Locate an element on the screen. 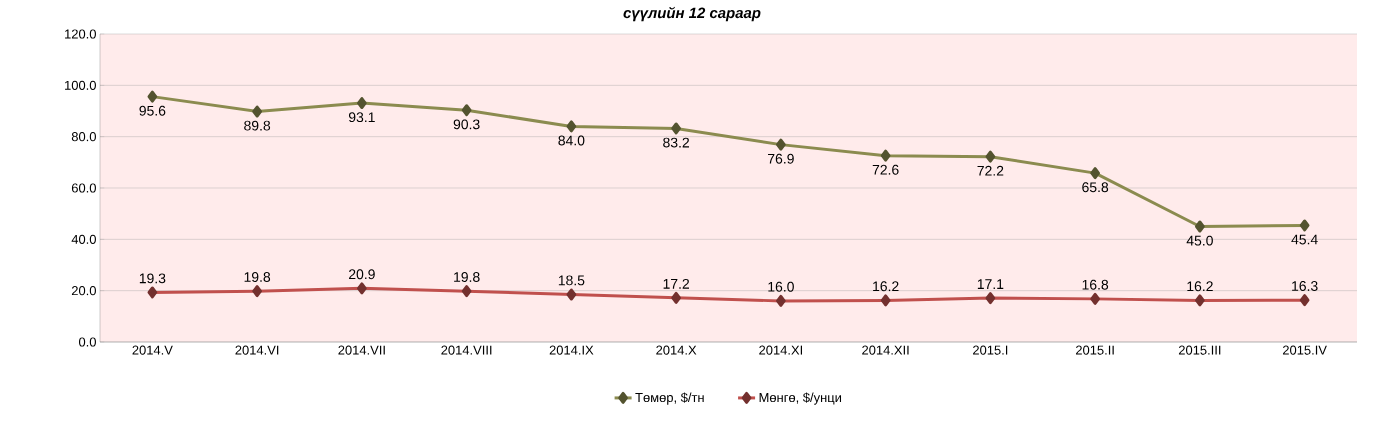 The width and height of the screenshot is (1384, 434). x-tick-label: 2014.VIII is located at coordinates (466, 350).